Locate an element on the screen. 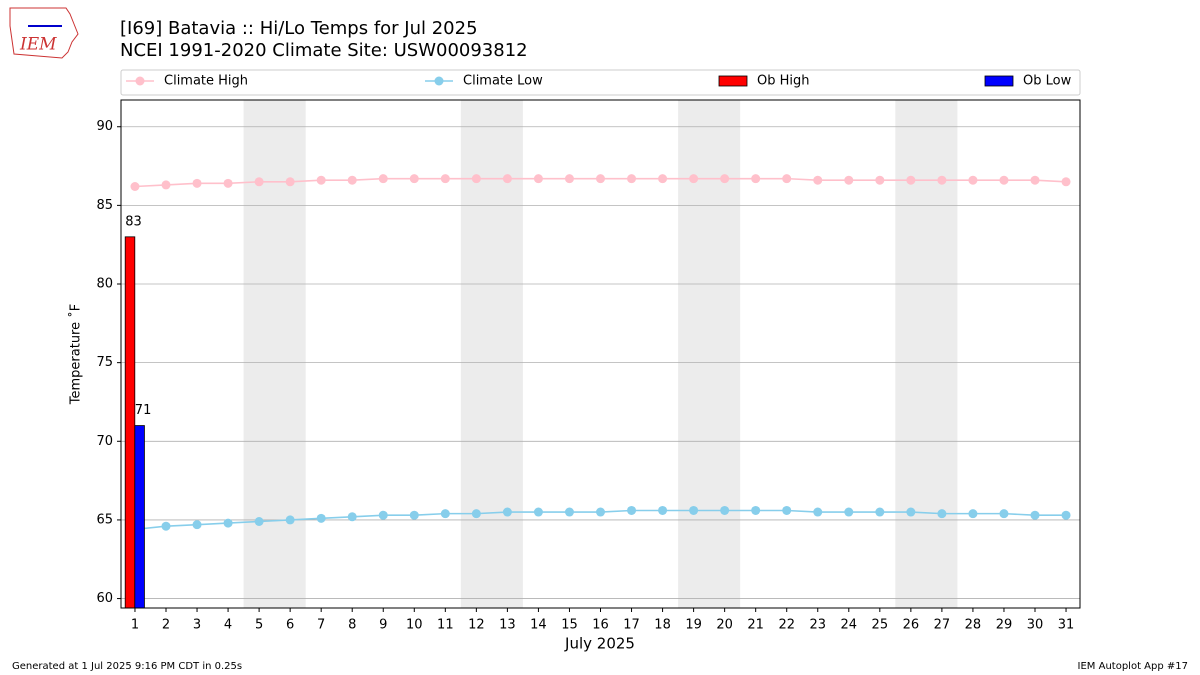 The height and width of the screenshot is (675, 1200). y-tick-label: 90 is located at coordinates (104, 126).